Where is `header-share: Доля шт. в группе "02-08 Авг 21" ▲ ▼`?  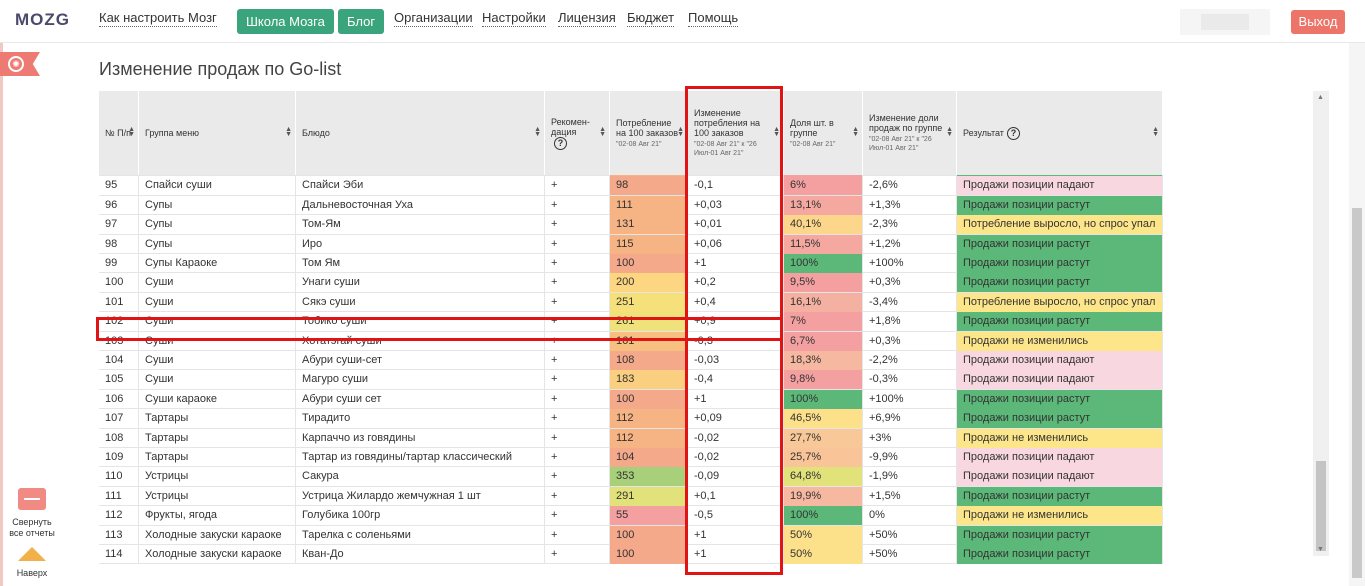
header-share: Доля шт. в группе "02-08 Авг 21" ▲ ▼ is located at coordinates (823, 133).